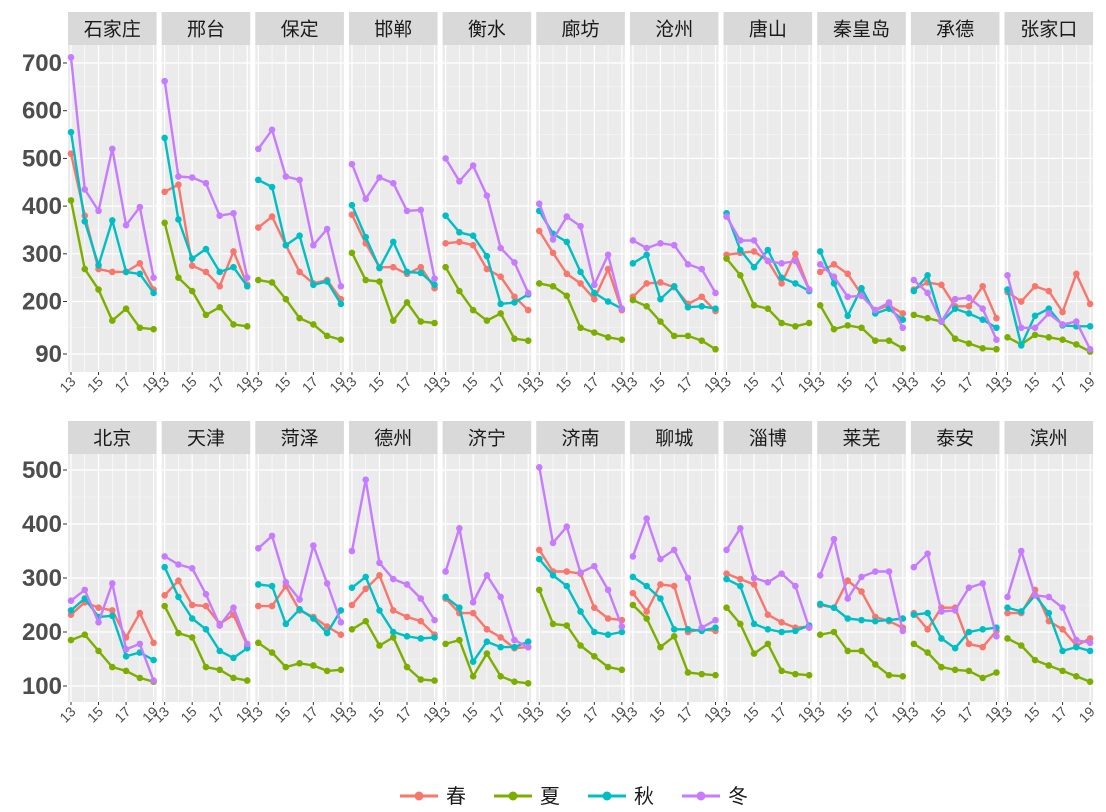 The height and width of the screenshot is (812, 1106). What do you see at coordinates (574, 796) in the screenshot?
I see `legend: 春 夏 秋 冬` at bounding box center [574, 796].